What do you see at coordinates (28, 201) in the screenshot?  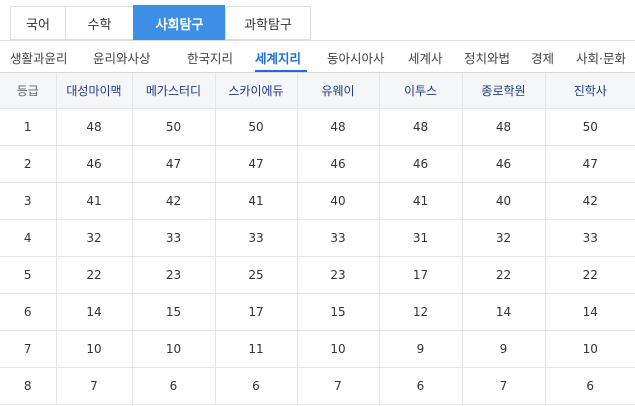 I see `grade-cell: 3` at bounding box center [28, 201].